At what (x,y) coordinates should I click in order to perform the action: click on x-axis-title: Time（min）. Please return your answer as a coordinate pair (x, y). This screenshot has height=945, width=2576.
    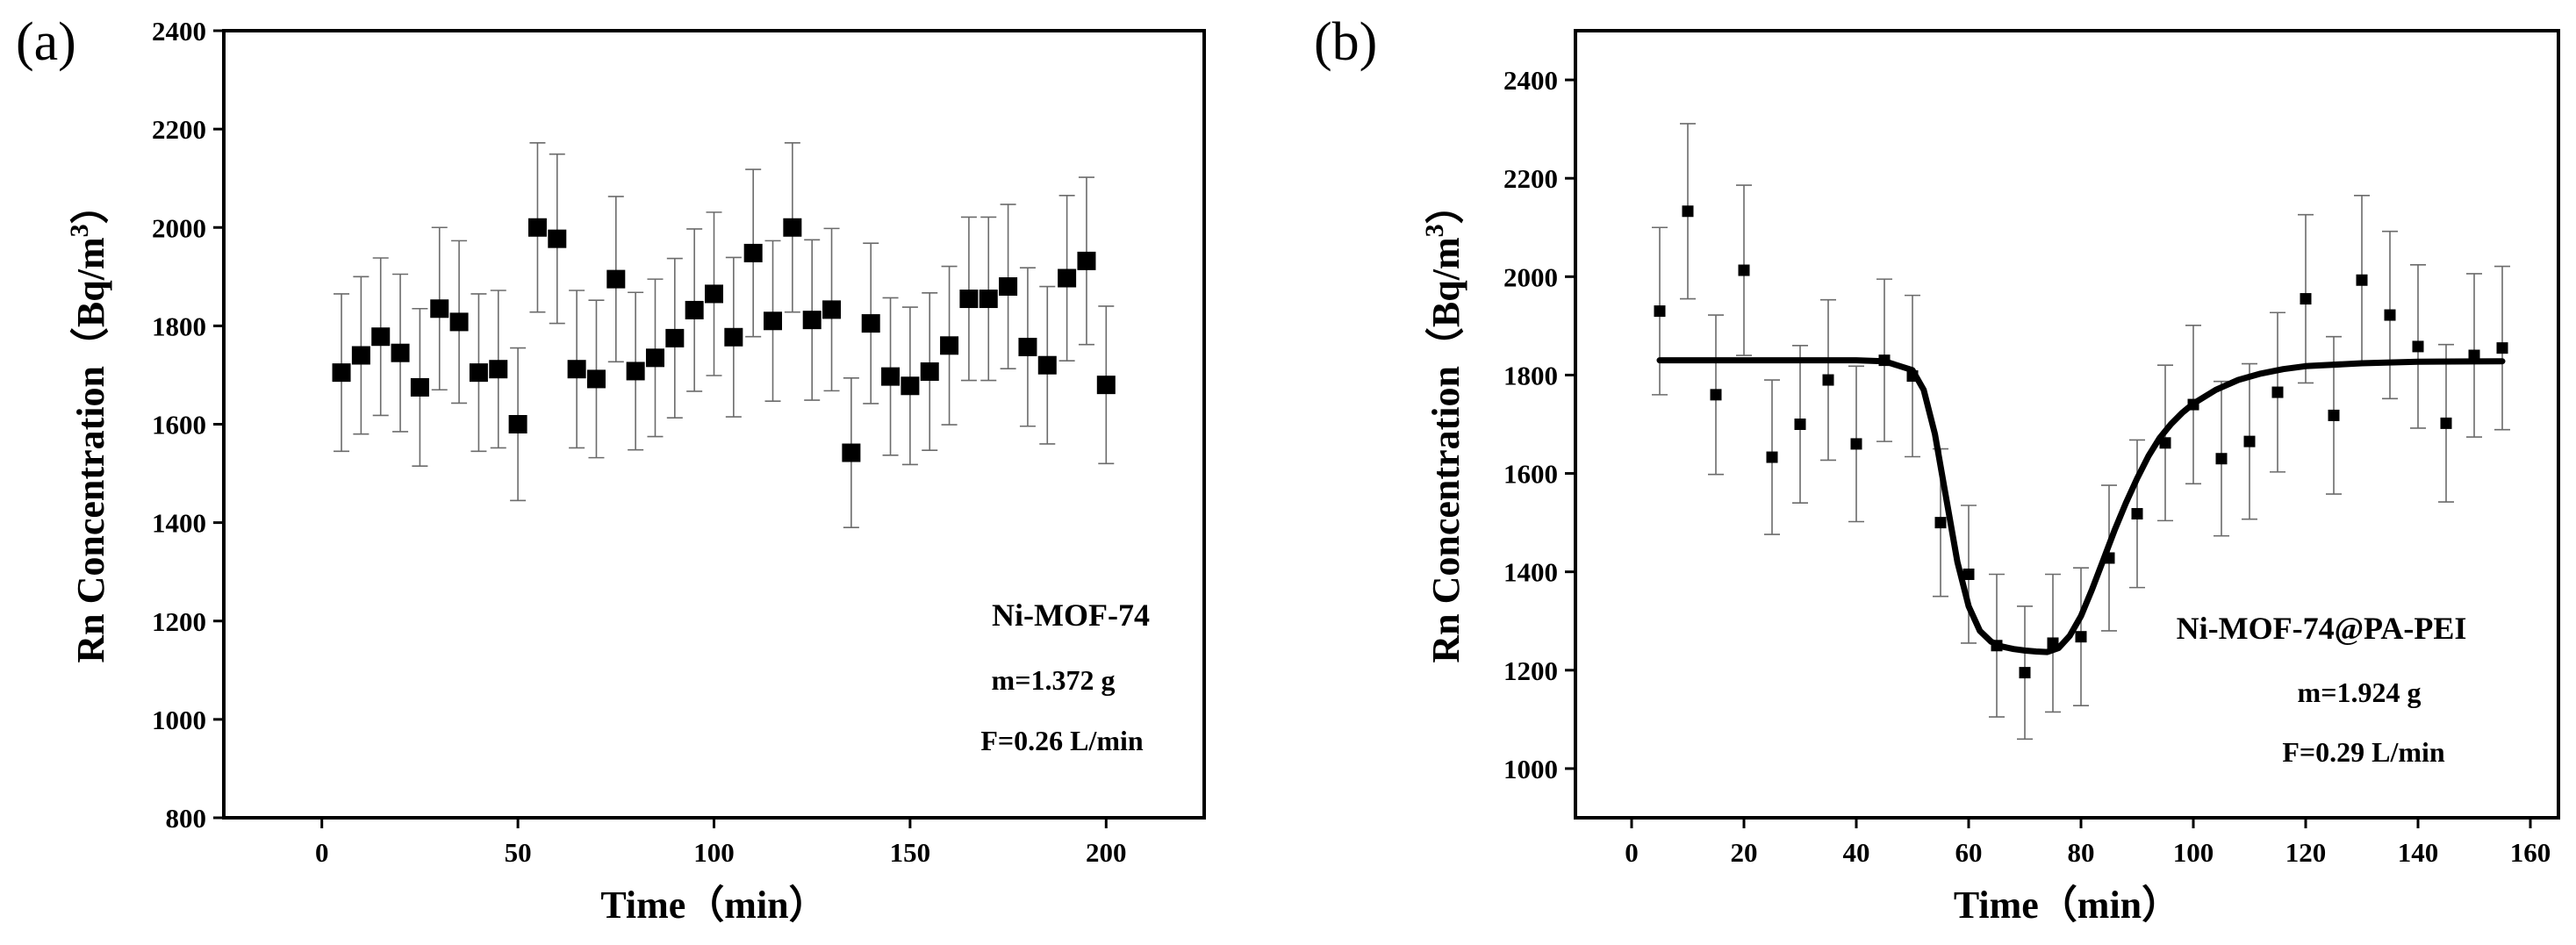
    Looking at the image, I should click on (2067, 905).